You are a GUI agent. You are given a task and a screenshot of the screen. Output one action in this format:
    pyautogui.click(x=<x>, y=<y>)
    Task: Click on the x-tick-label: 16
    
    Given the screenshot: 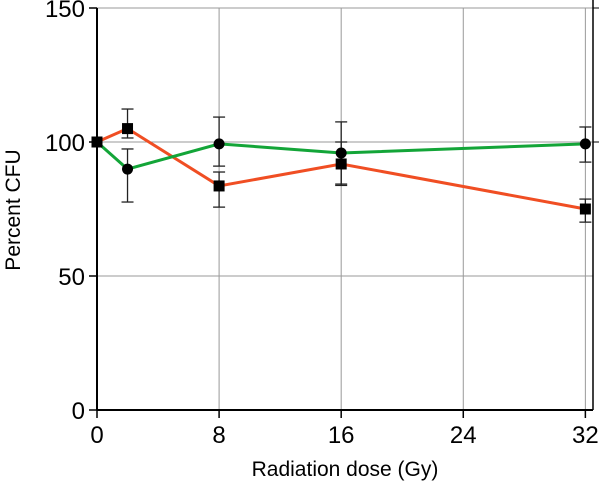 What is the action you would take?
    pyautogui.click(x=341, y=435)
    